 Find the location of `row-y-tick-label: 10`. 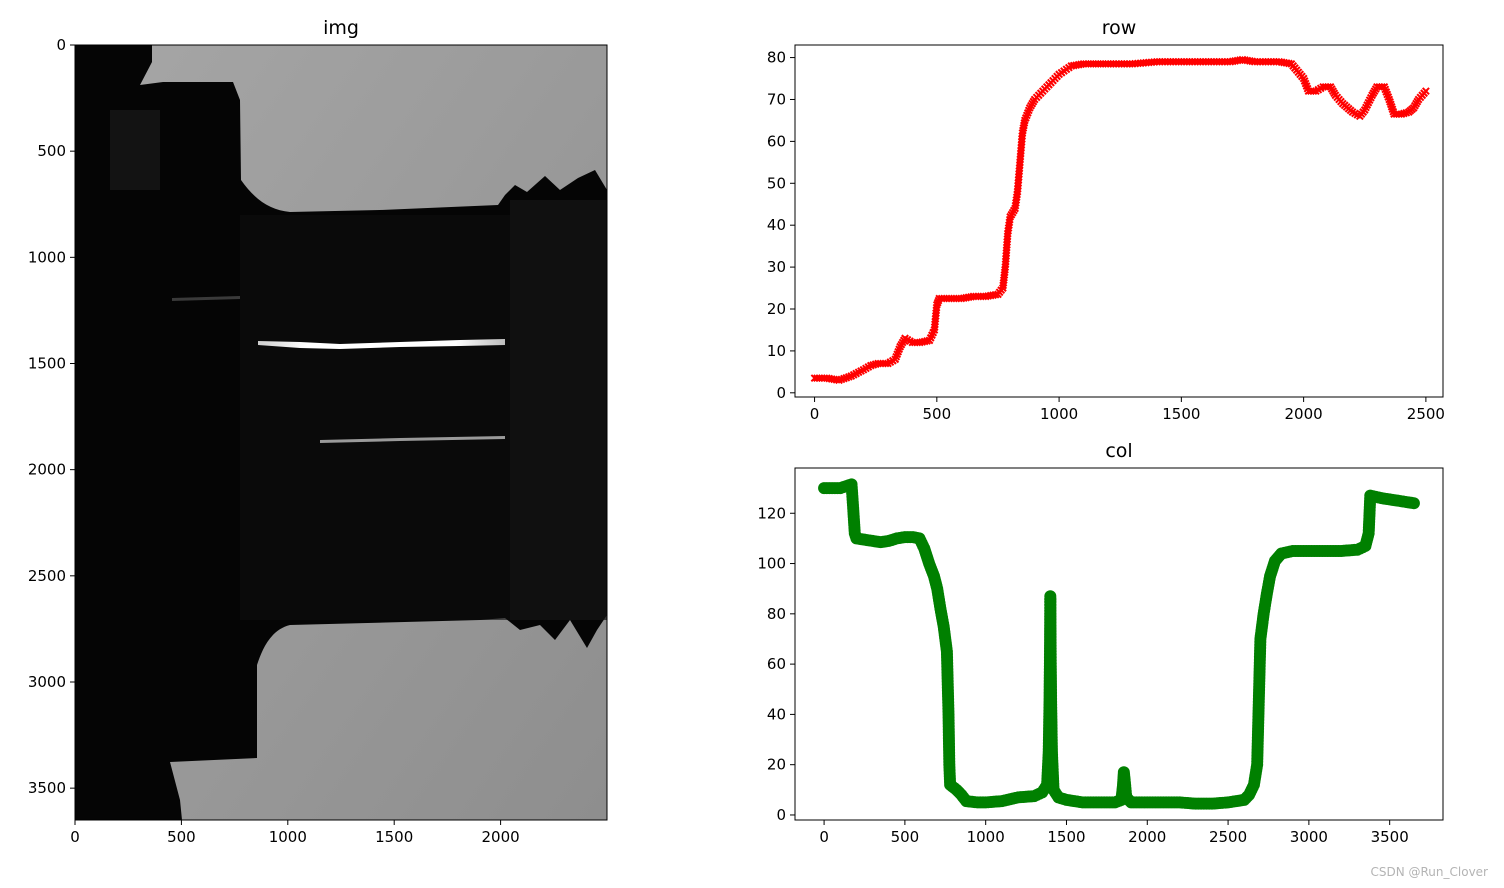

row-y-tick-label: 10 is located at coordinates (776, 351).